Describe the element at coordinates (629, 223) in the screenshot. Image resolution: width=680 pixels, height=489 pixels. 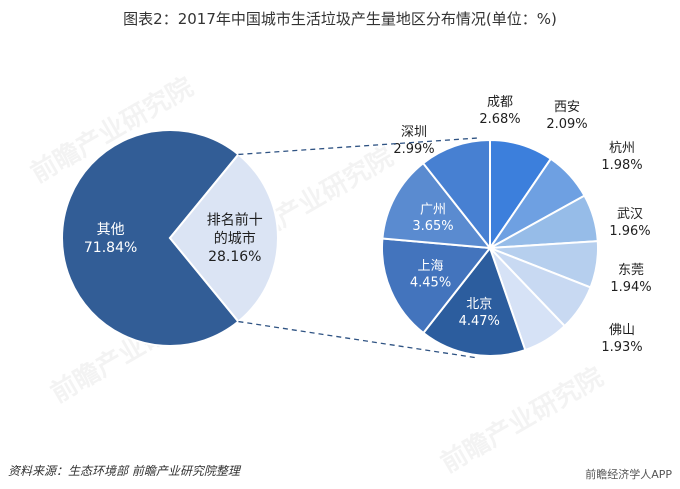
I see `data-label-city: 武汉 1.96%` at that location.